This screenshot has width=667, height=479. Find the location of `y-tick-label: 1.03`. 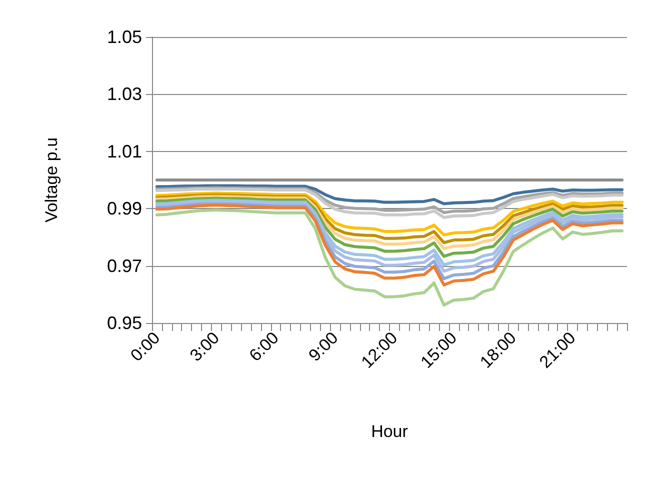

y-tick-label: 1.03 is located at coordinates (124, 94).